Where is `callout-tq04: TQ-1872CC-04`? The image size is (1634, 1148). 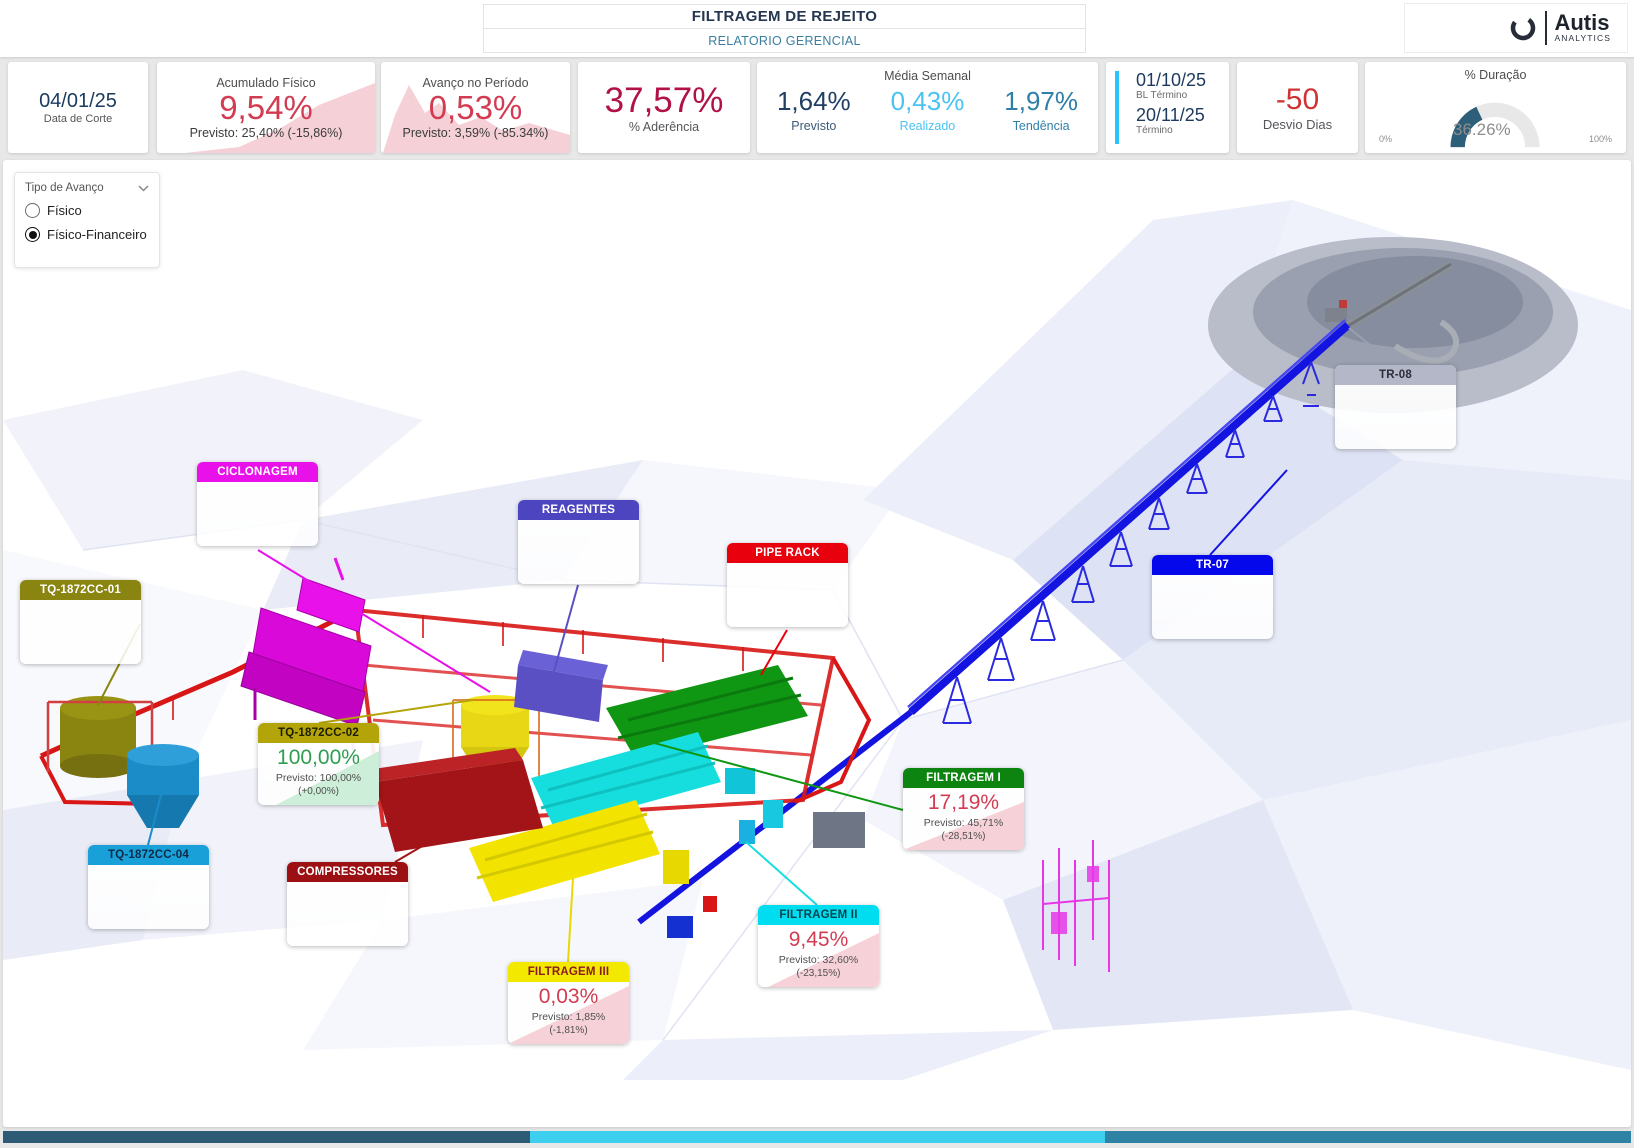
callout-tq04: TQ-1872CC-04 is located at coordinates (148, 887).